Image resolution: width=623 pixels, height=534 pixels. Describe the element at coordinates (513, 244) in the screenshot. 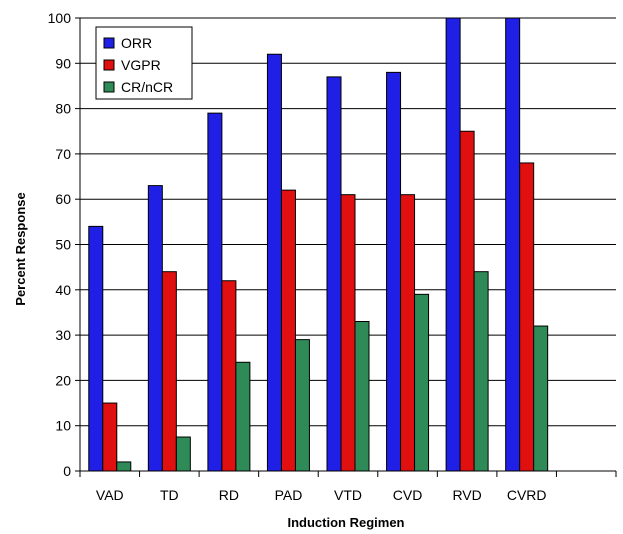

I see `bar-orr-cvrd` at that location.